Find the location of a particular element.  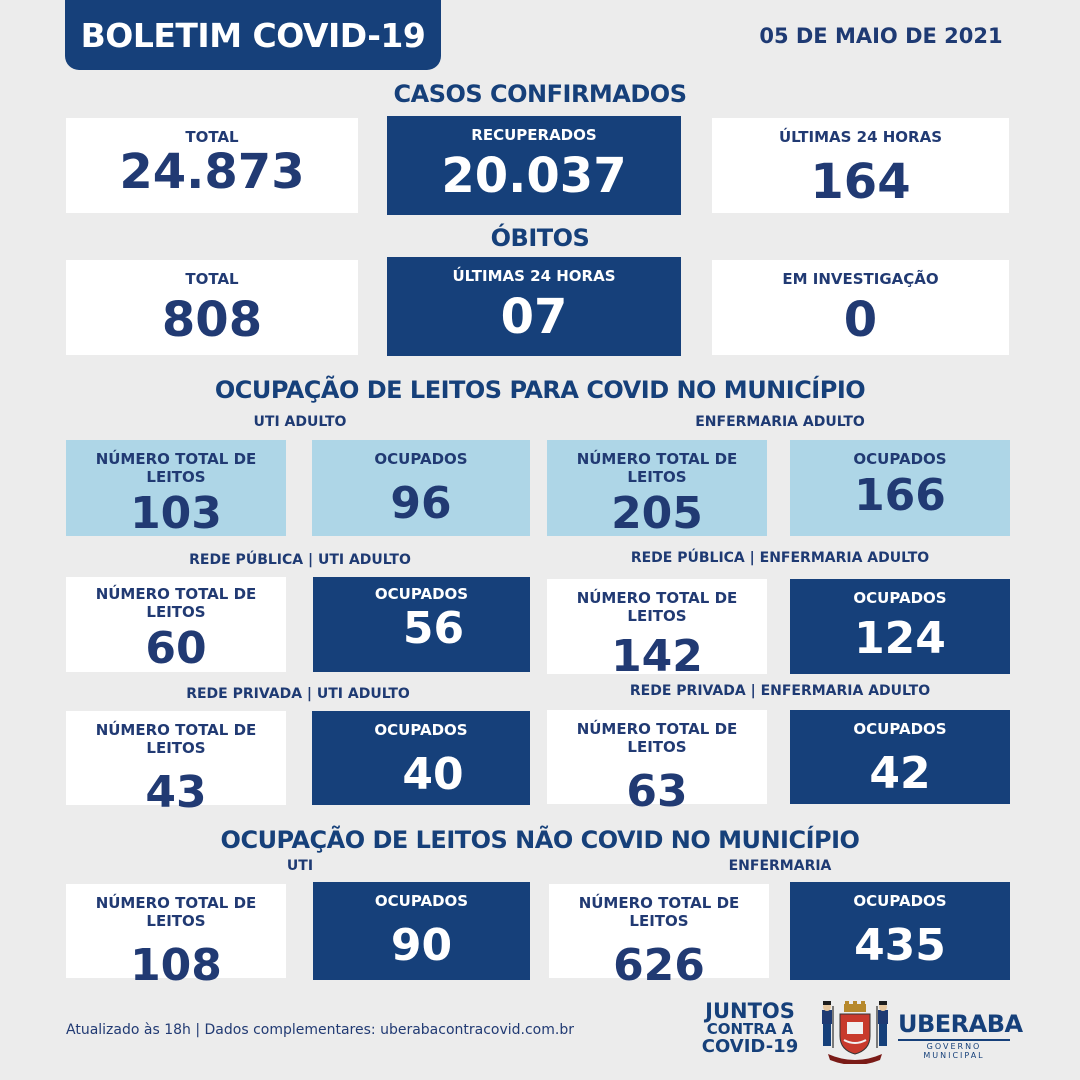

covid-uti-ocup-value: 96 is located at coordinates (421, 503).